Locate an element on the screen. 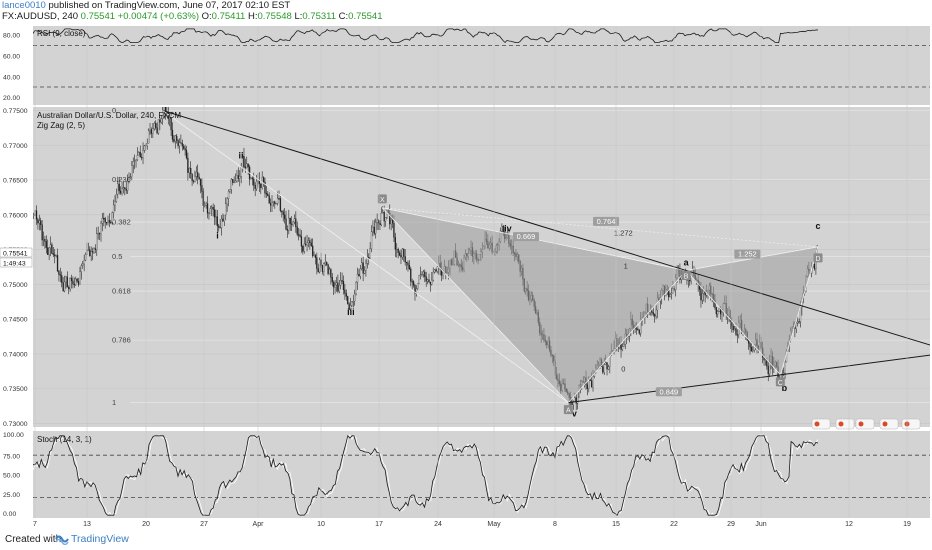  price-tick-label: 0.73500 is located at coordinates (15, 389).